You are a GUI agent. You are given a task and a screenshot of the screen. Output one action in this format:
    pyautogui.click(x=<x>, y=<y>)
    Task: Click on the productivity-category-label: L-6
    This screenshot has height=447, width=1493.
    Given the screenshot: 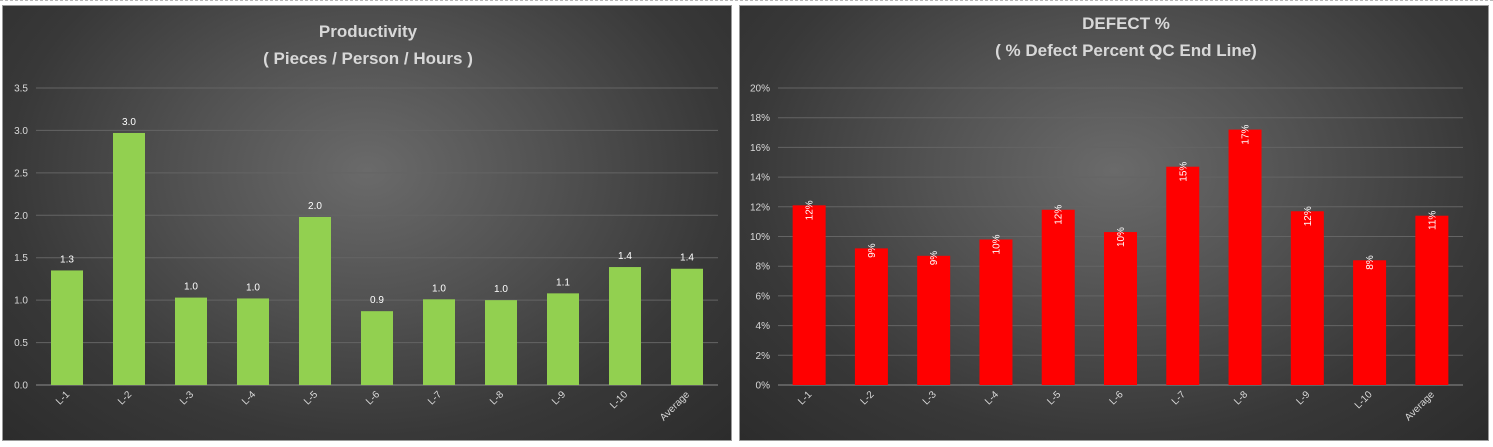 What is the action you would take?
    pyautogui.click(x=373, y=398)
    